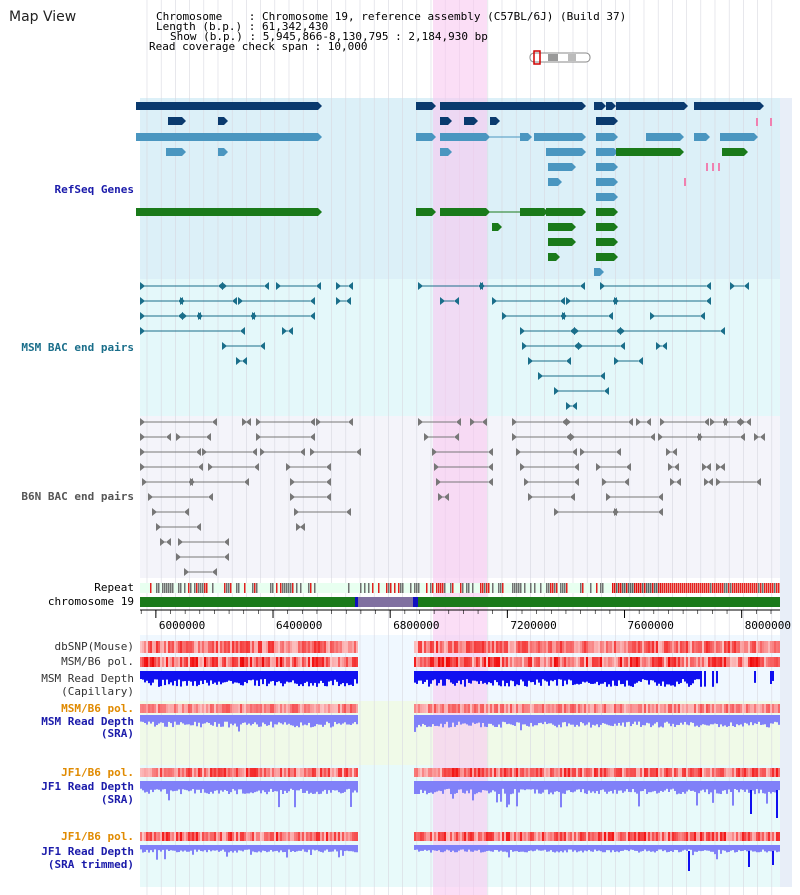 Image resolution: width=800 pixels, height=895 pixels. I want to click on track-label-jf1-depth-trimmed: JF1 Read Depth, so click(87, 851).